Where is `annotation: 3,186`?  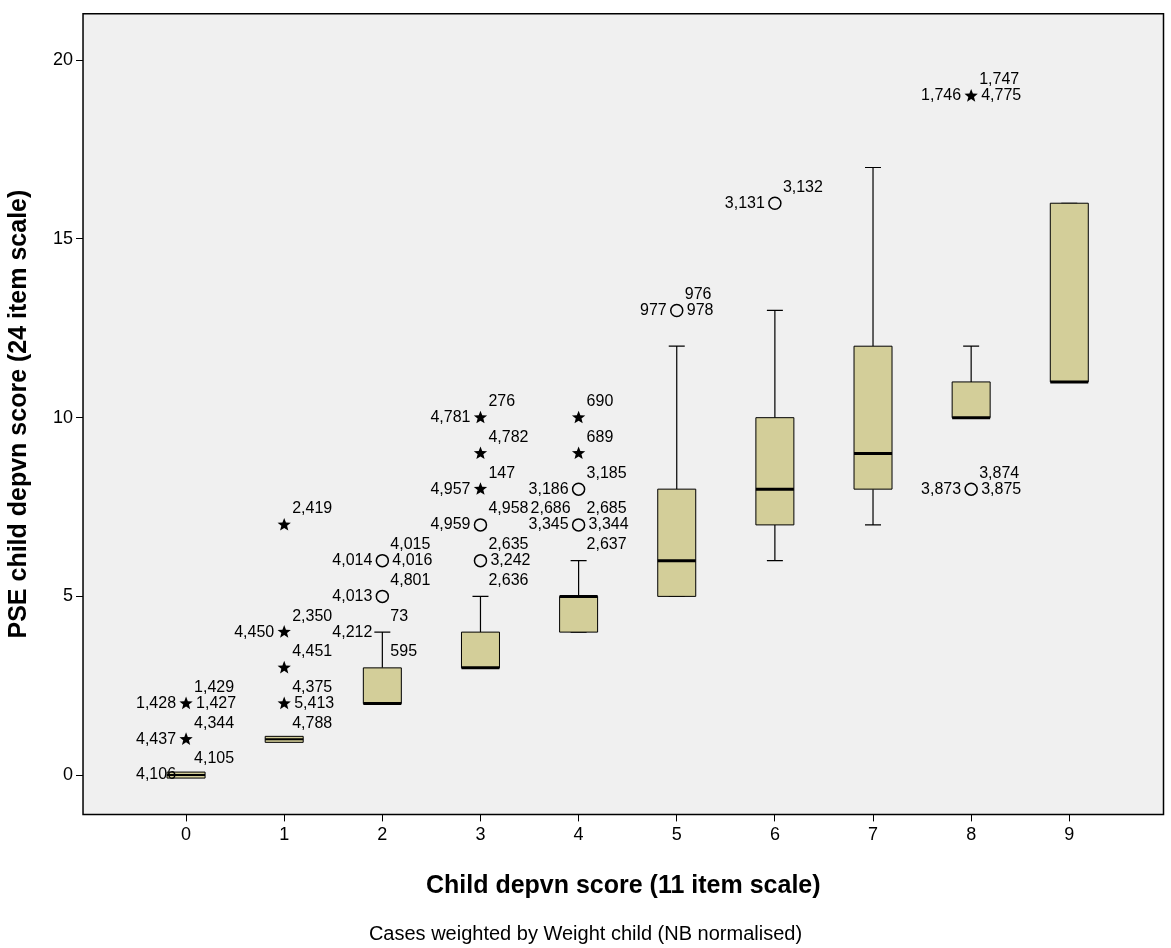
annotation: 3,186 is located at coordinates (548, 488).